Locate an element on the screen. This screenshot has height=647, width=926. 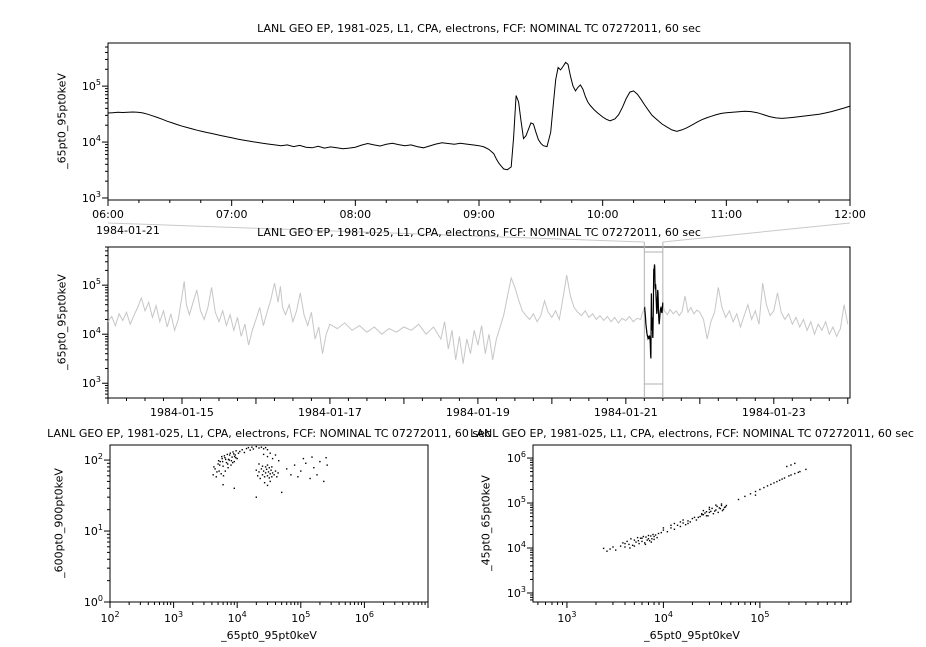
scatter-600-900-panel: 10⁰ 10¹ 10² 10² 10³ 10⁴ 10⁵ 10⁶ is located at coordinates (256, 534).